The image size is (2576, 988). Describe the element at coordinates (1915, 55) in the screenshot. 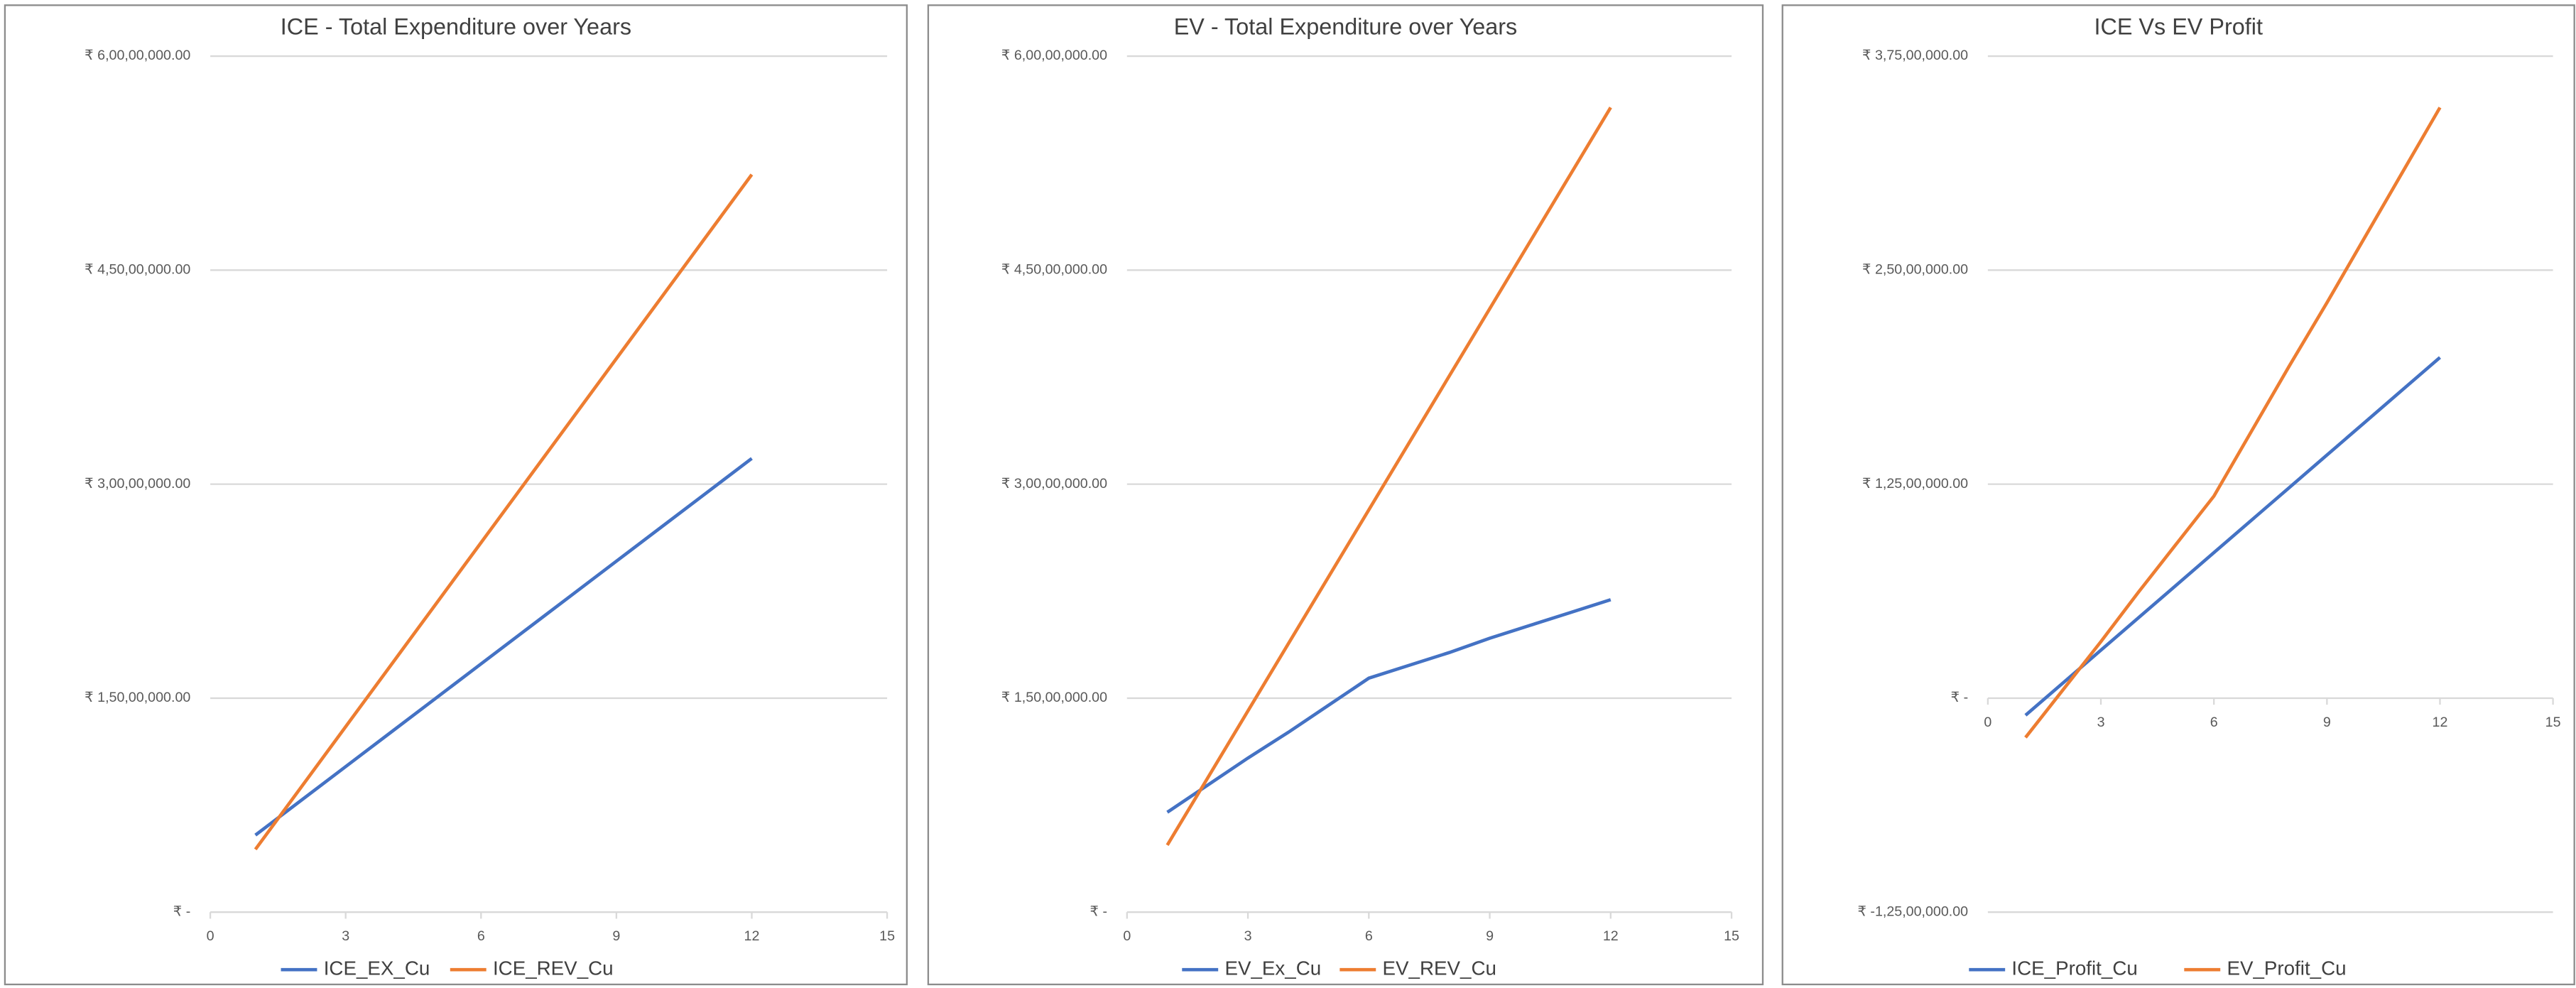

I see `y-tick-label: ₹ 3,75,00,000.00` at that location.